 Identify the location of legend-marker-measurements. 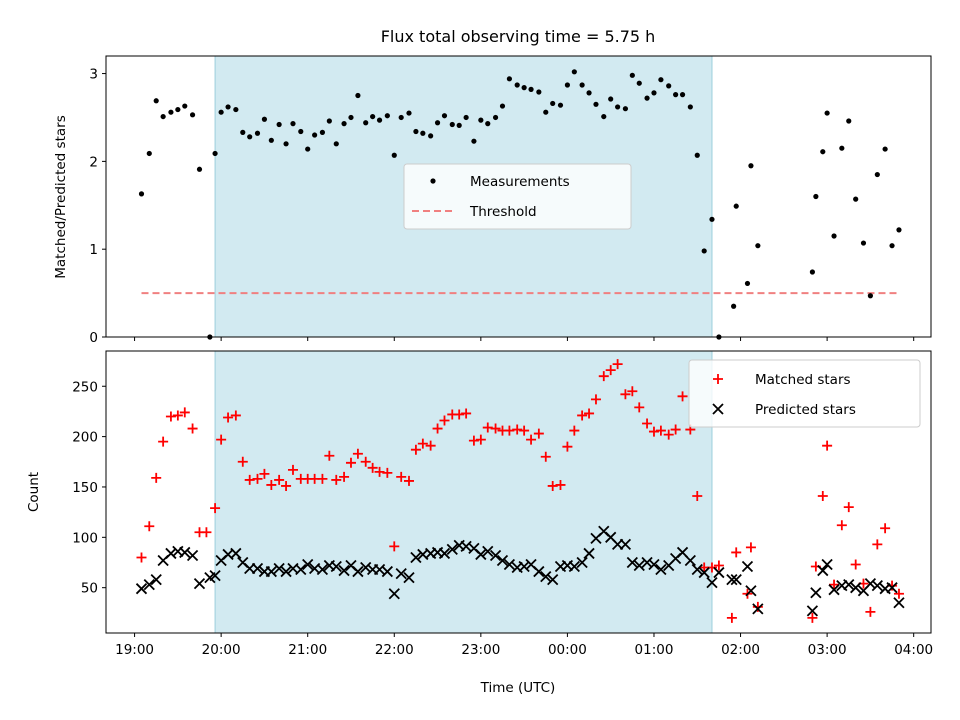
(433, 181).